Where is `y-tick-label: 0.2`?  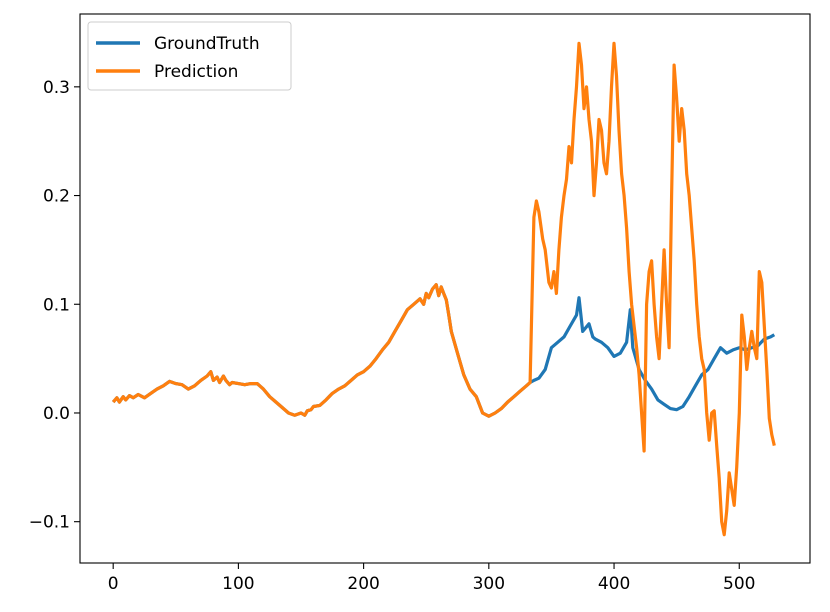
y-tick-label: 0.2 is located at coordinates (56, 197).